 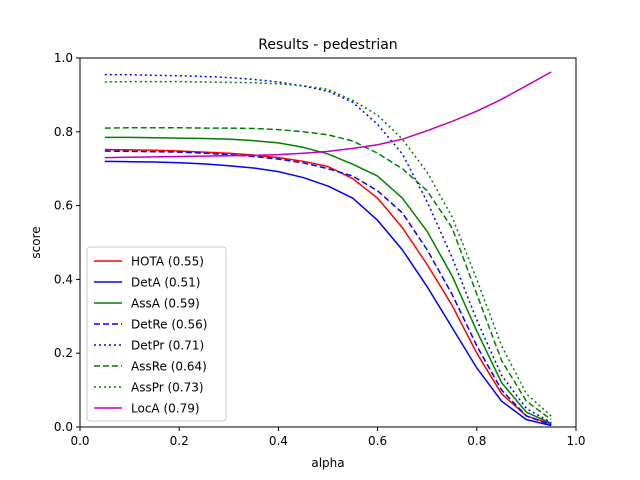 I want to click on x-tick-label: 1.0, so click(x=575, y=441).